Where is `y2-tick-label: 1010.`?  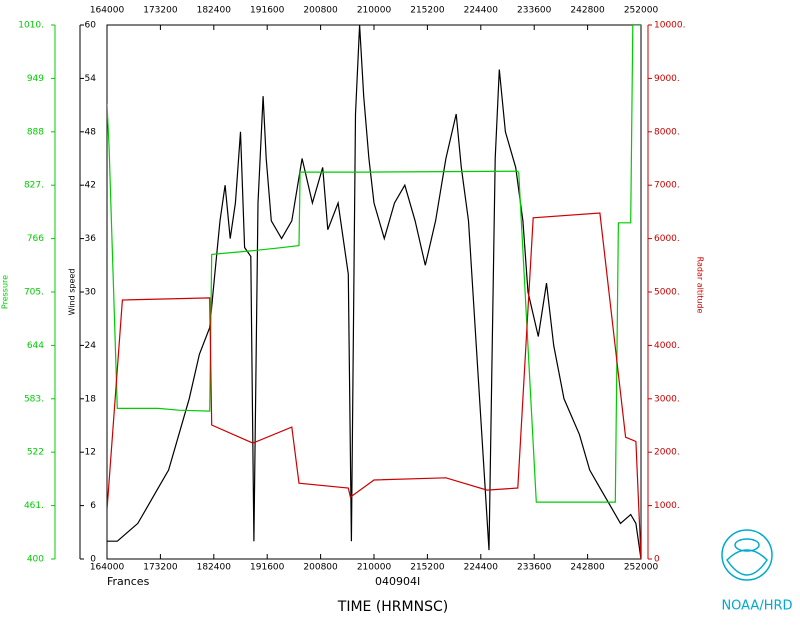 y2-tick-label: 1010. is located at coordinates (31, 26).